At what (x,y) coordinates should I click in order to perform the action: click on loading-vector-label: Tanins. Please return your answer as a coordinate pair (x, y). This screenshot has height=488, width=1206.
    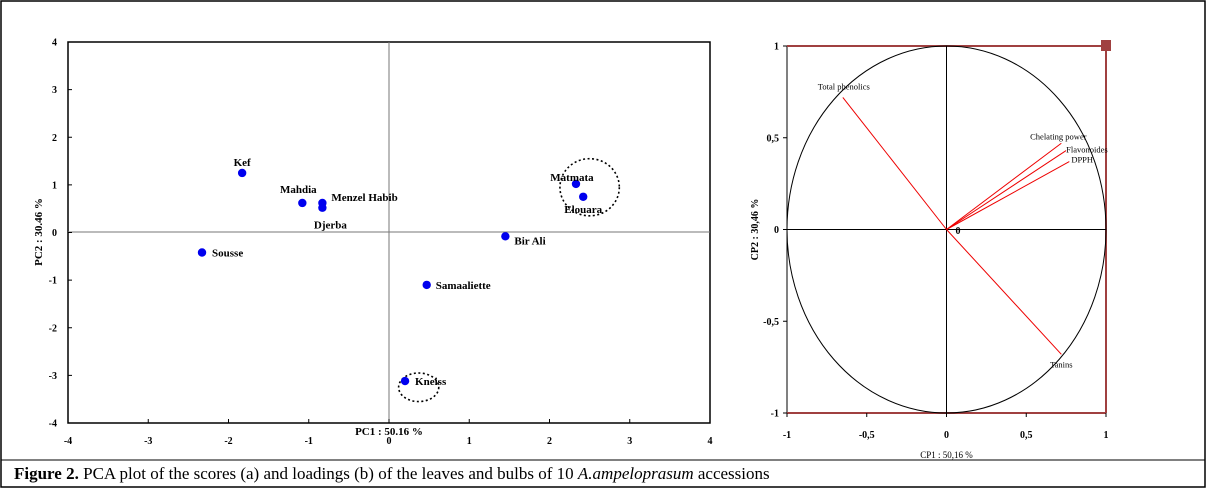
    Looking at the image, I should click on (1061, 364).